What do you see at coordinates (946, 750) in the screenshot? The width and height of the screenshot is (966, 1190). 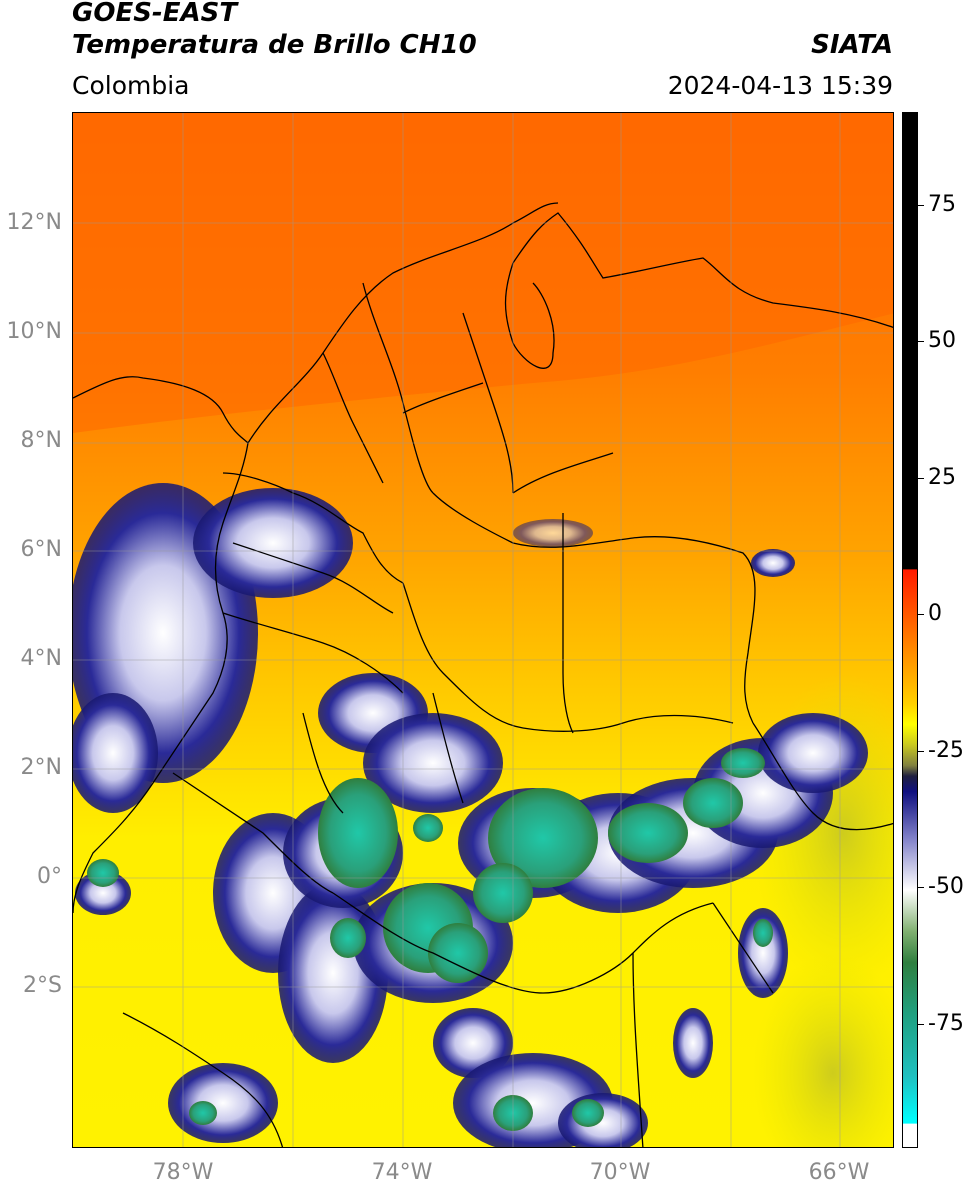 I see `colorbar-label-minus25: -25` at bounding box center [946, 750].